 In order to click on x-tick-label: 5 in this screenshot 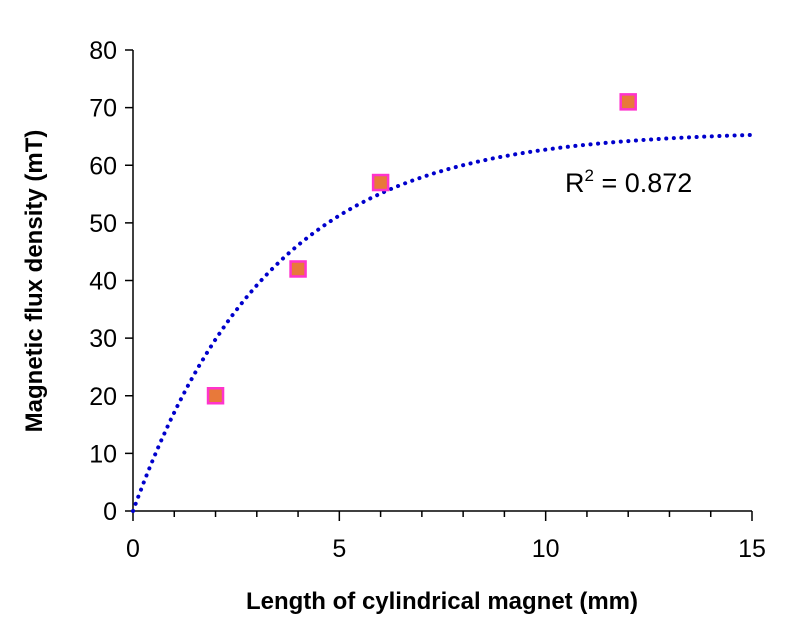, I will do `click(339, 549)`.